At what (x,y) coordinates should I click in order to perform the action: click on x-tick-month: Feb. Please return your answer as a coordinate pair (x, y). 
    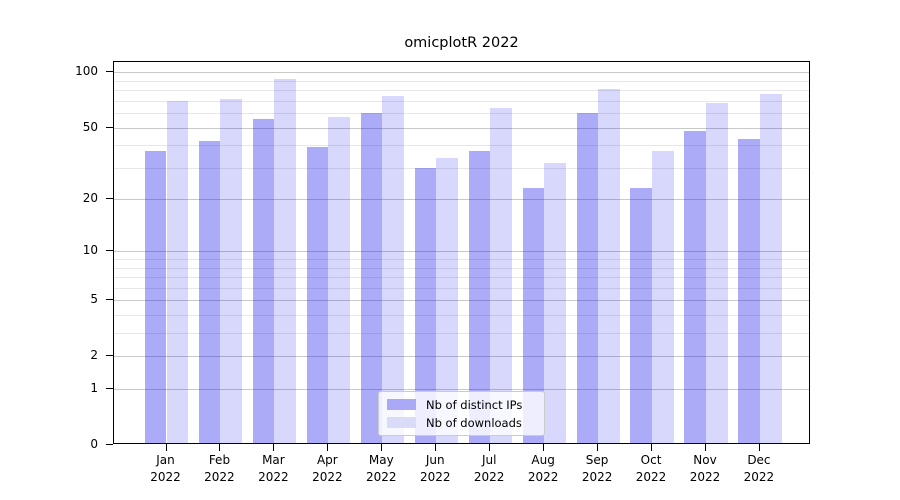
    Looking at the image, I should click on (219, 460).